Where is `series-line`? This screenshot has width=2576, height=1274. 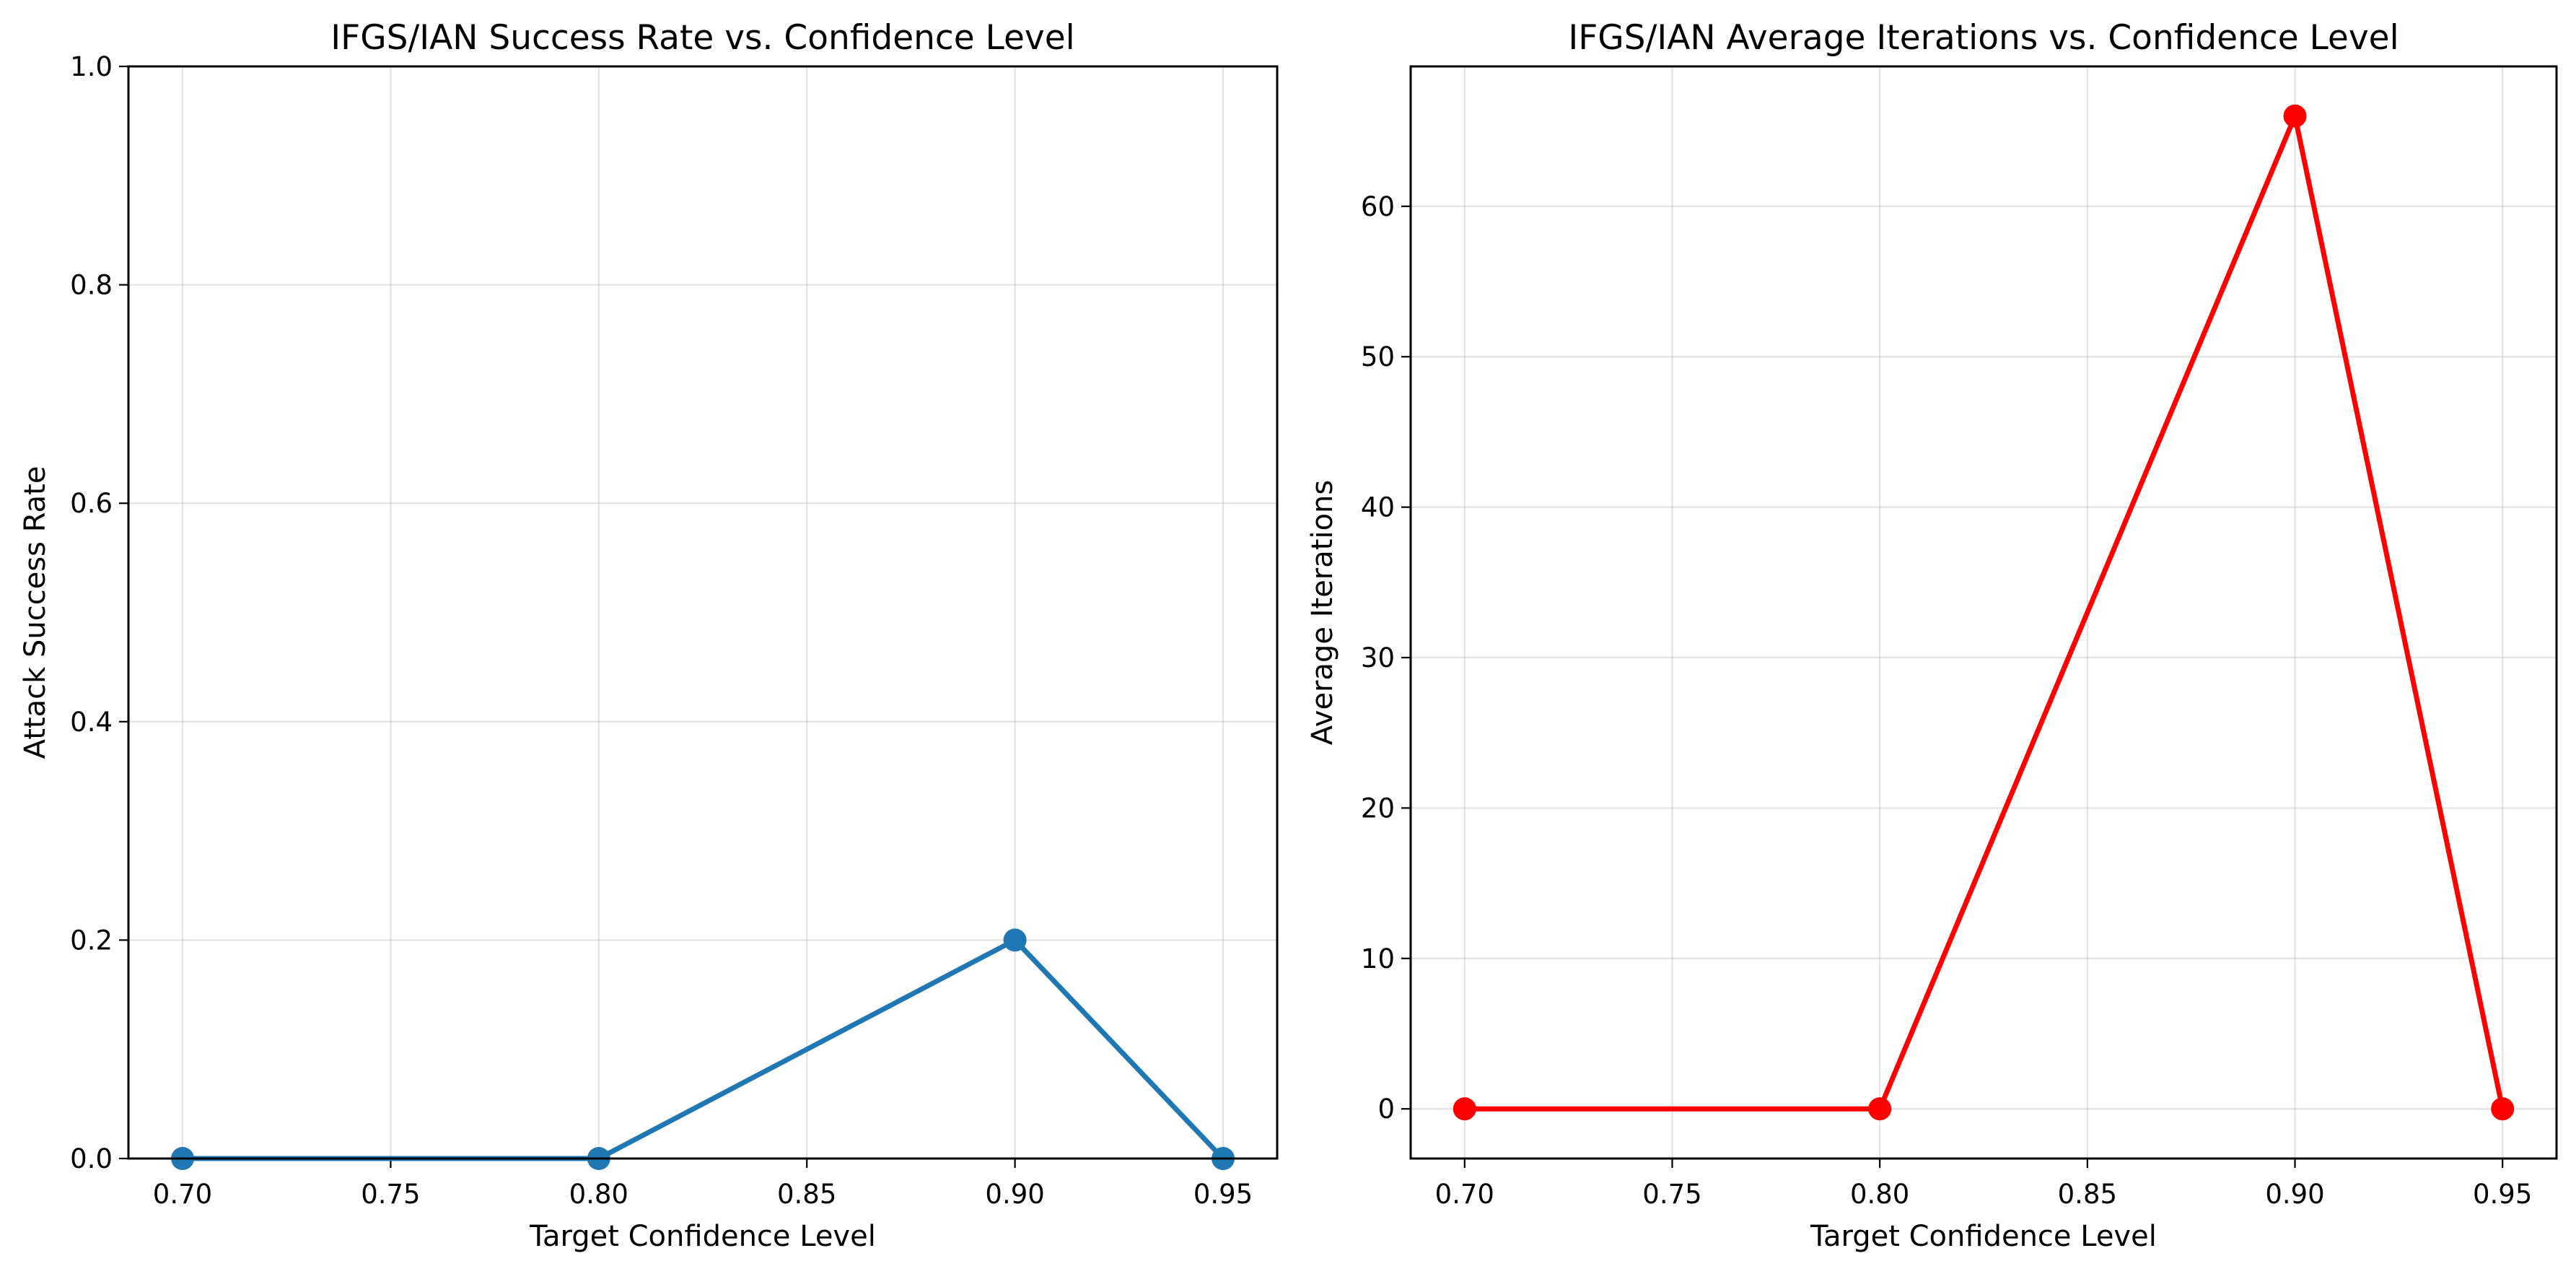 series-line is located at coordinates (703, 1049).